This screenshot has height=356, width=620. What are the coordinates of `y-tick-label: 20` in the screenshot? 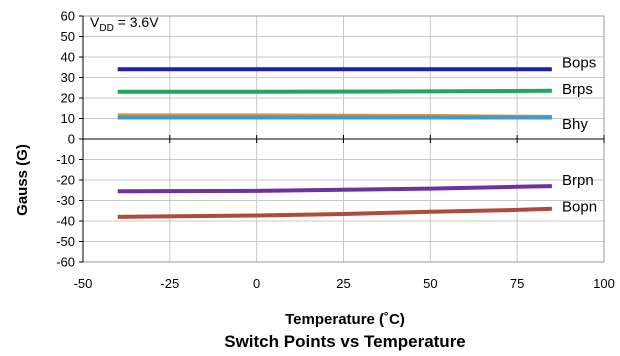 It's located at (68, 98).